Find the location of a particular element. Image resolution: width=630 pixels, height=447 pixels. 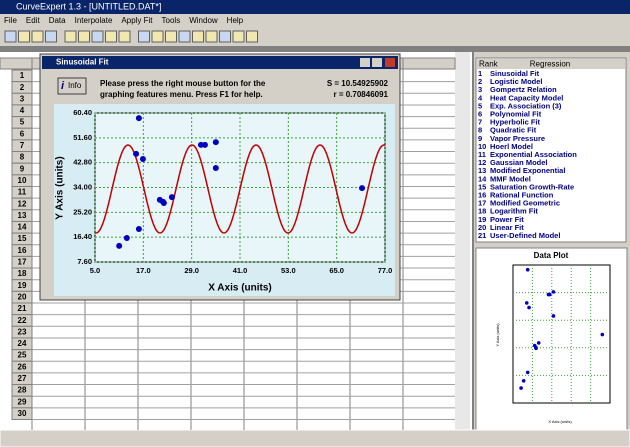

row-number: 1 is located at coordinates (22, 75).